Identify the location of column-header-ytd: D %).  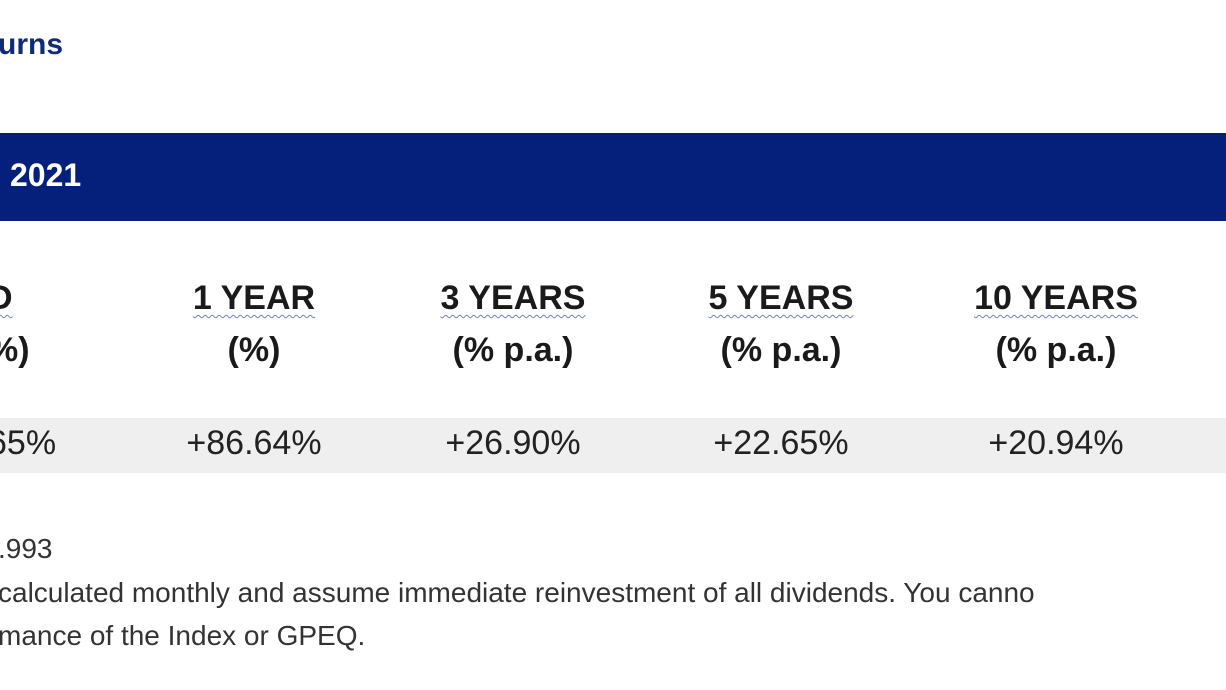
(114, 324).